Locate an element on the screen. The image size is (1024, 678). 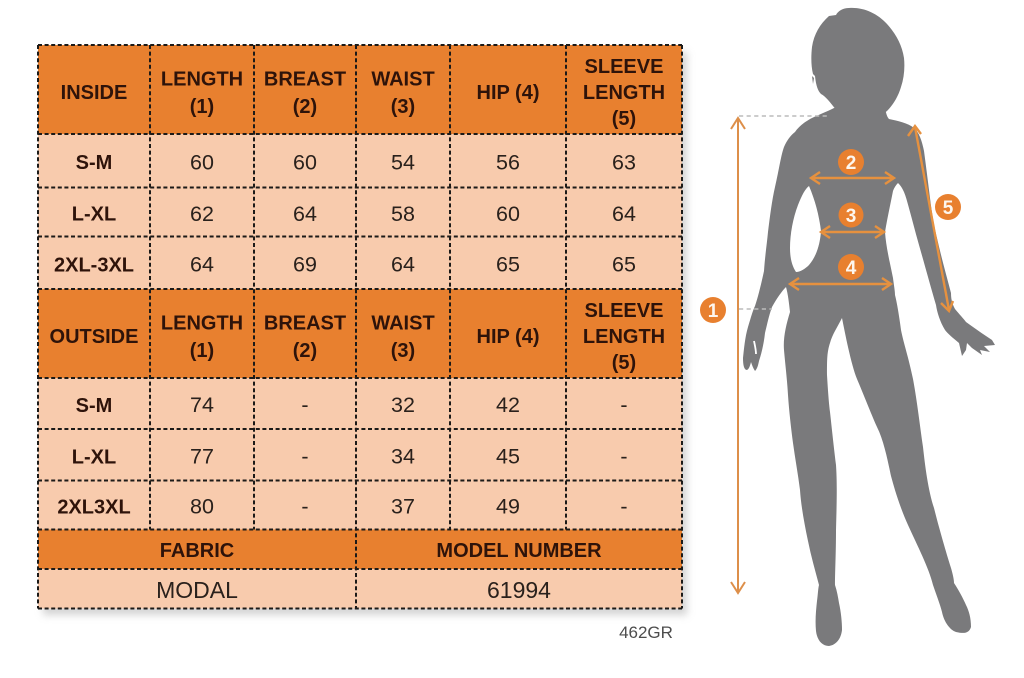
svg-text: 61994 is located at coordinates (519, 590).